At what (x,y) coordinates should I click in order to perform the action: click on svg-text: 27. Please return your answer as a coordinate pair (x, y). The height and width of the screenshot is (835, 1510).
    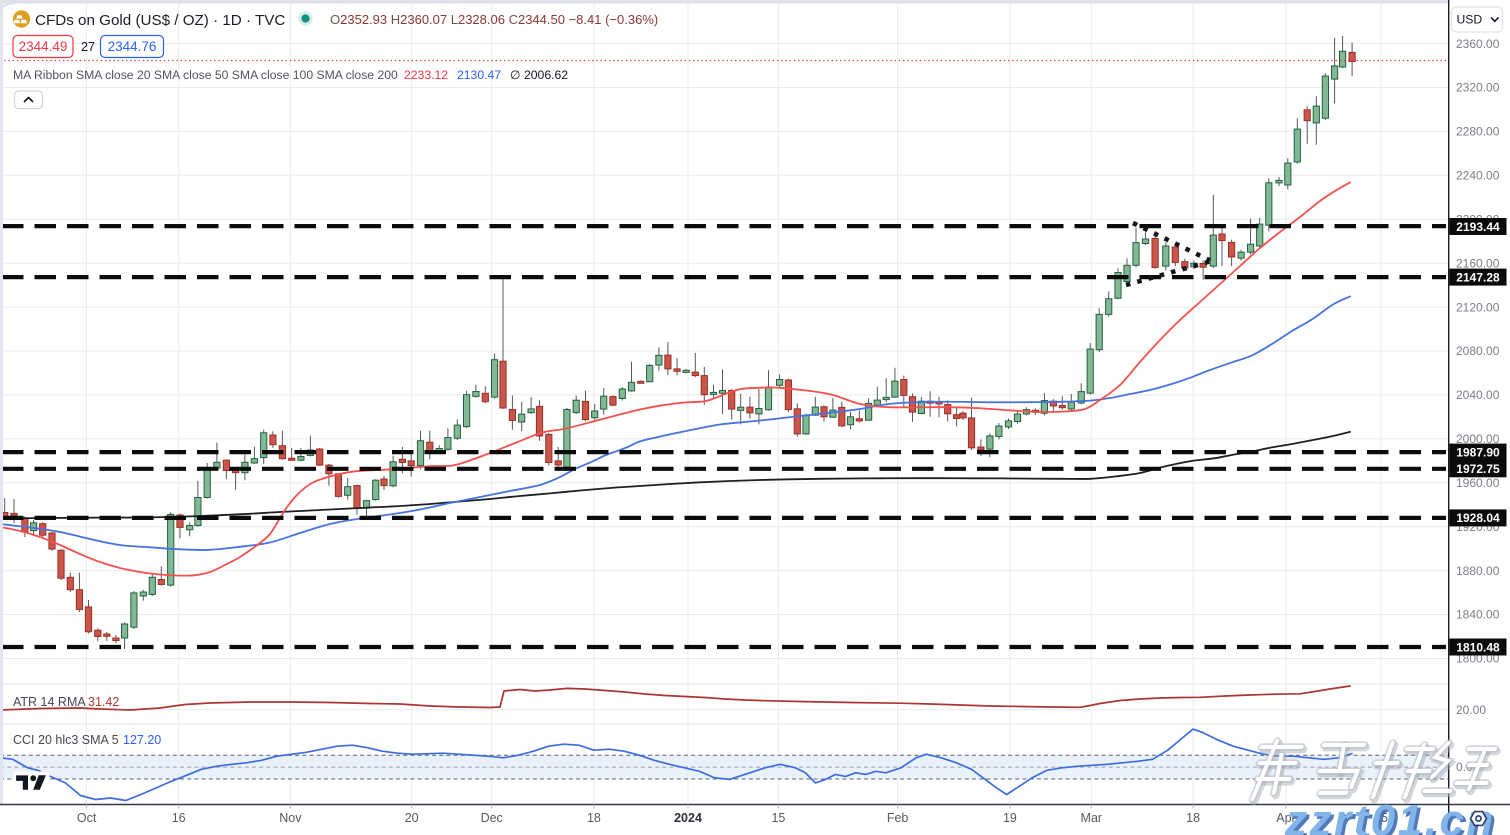
    Looking at the image, I should click on (88, 47).